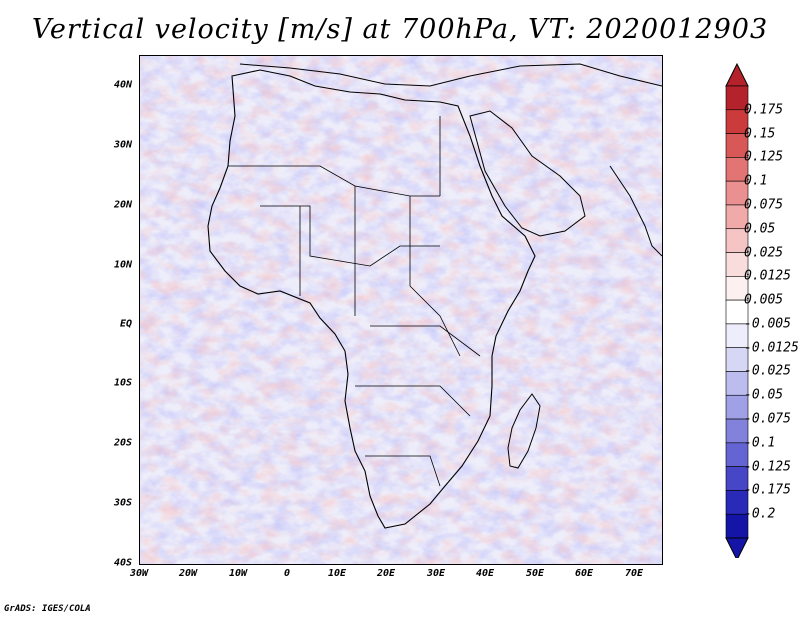 The height and width of the screenshot is (618, 800). Describe the element at coordinates (485, 573) in the screenshot. I see `x-tick-label: 40E` at that location.